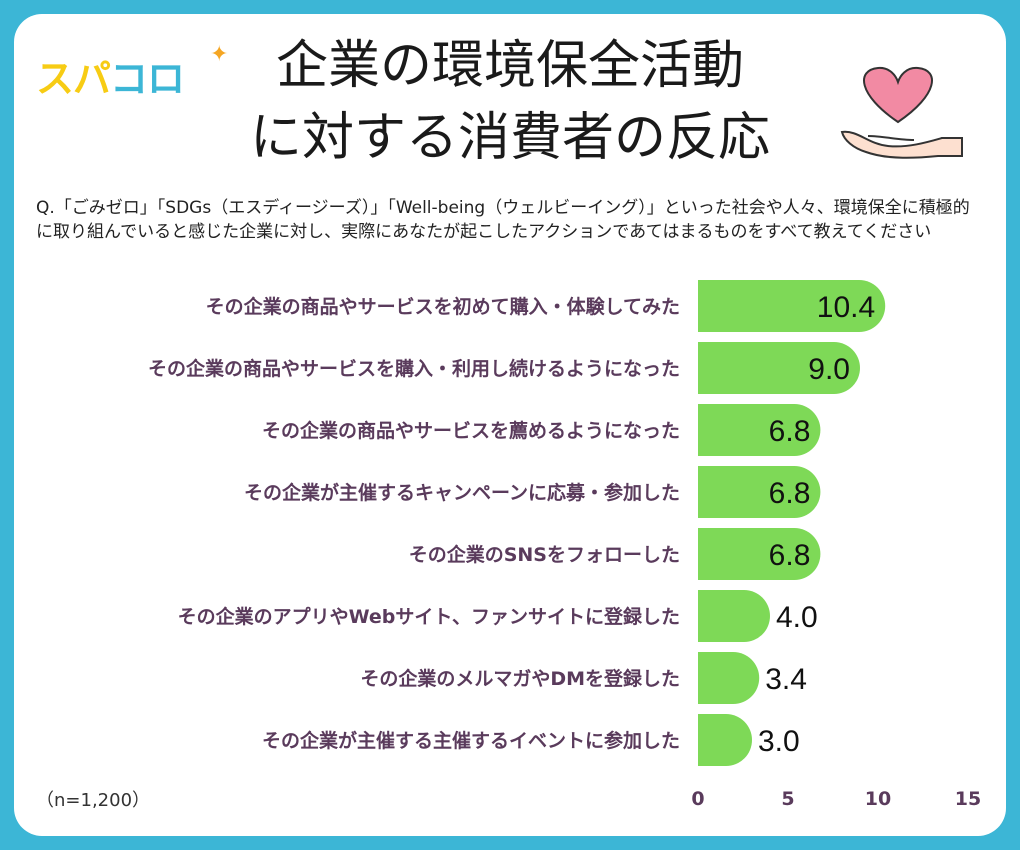 Image resolution: width=1020 pixels, height=850 pixels. Describe the element at coordinates (429, 616) in the screenshot. I see `category-label: その企業のアプリやWebサイト、ファンサイトに登録した` at that location.